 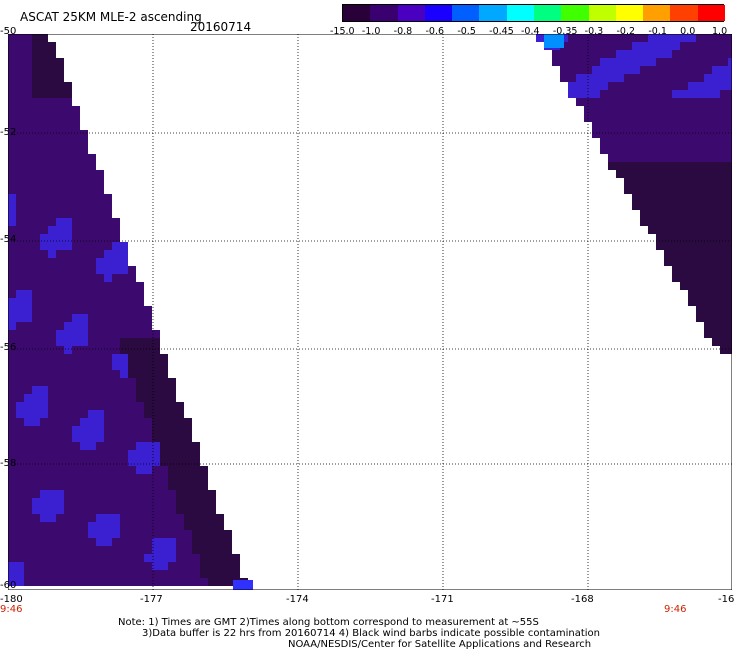 What do you see at coordinates (342, 31) in the screenshot?
I see `colorbar-tick-label: -15.0` at bounding box center [342, 31].